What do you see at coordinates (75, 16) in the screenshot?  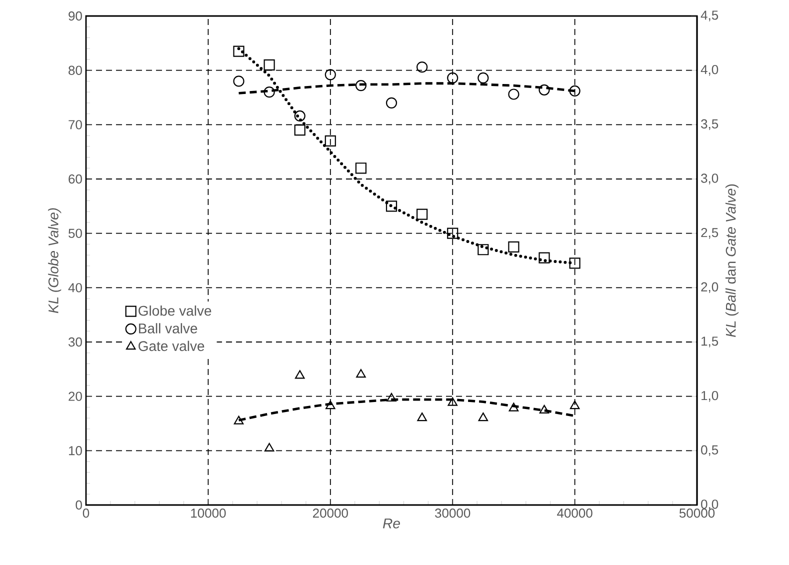 I see `y-tick-label: 90` at bounding box center [75, 16].